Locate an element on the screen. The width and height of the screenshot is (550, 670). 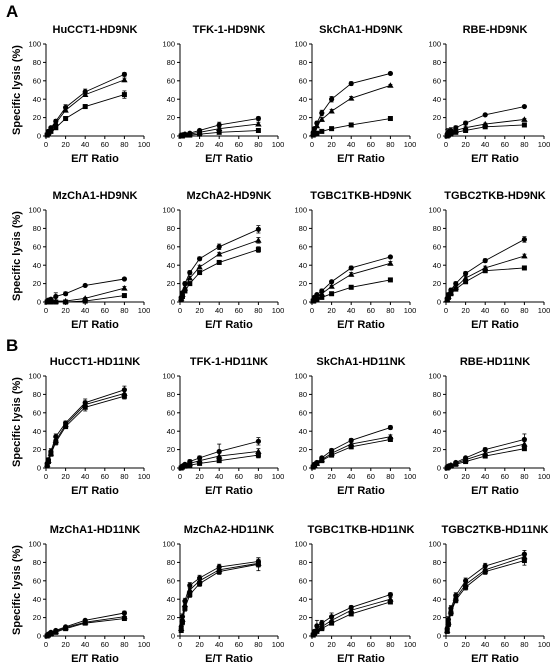
y-axis-label: Specific lysis (%) is located at coordinates (17, 90).